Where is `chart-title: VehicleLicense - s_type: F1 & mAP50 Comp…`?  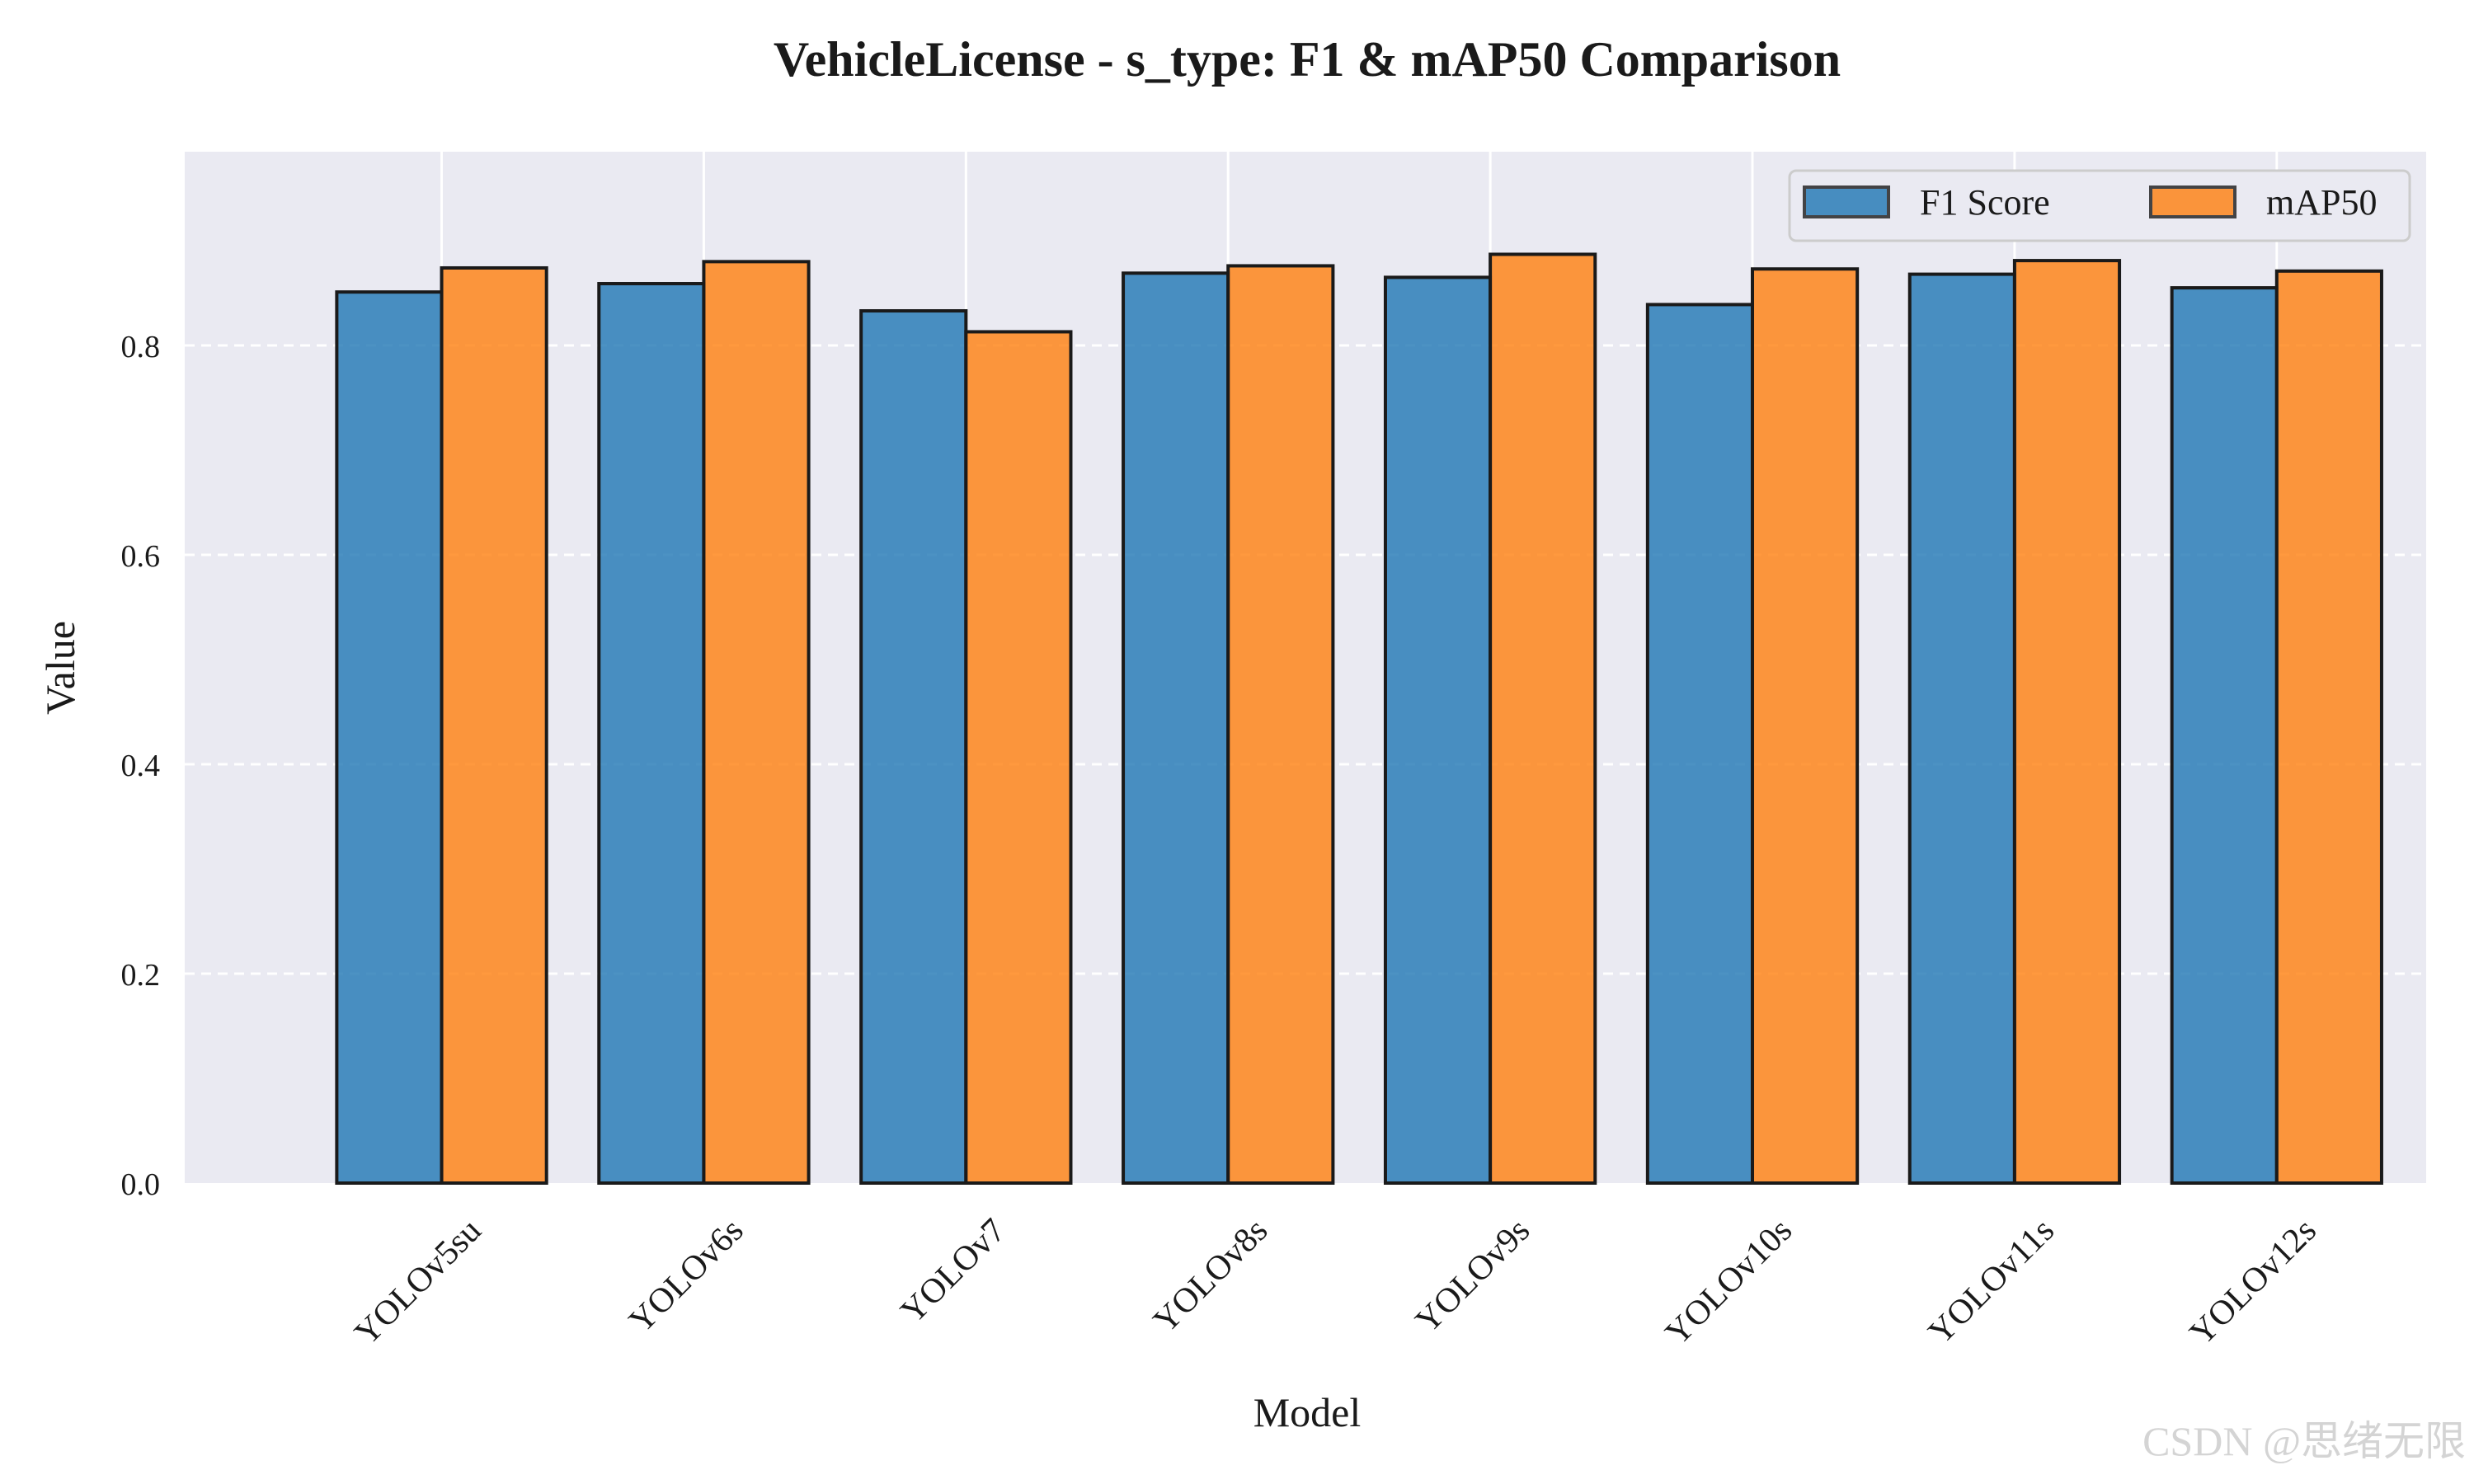
chart-title: VehicleLicense - s_type: F1 & mAP50 Comp… is located at coordinates (1307, 59).